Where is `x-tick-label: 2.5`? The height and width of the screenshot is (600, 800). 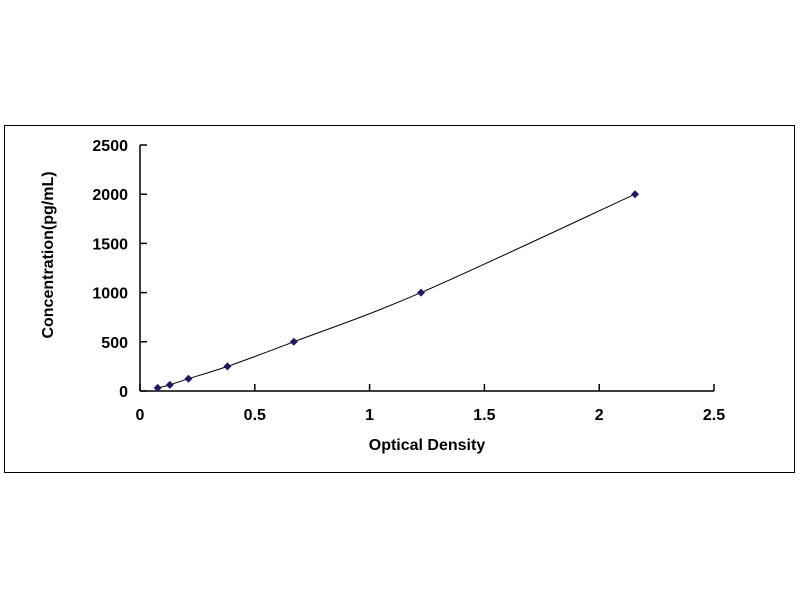 x-tick-label: 2.5 is located at coordinates (714, 415).